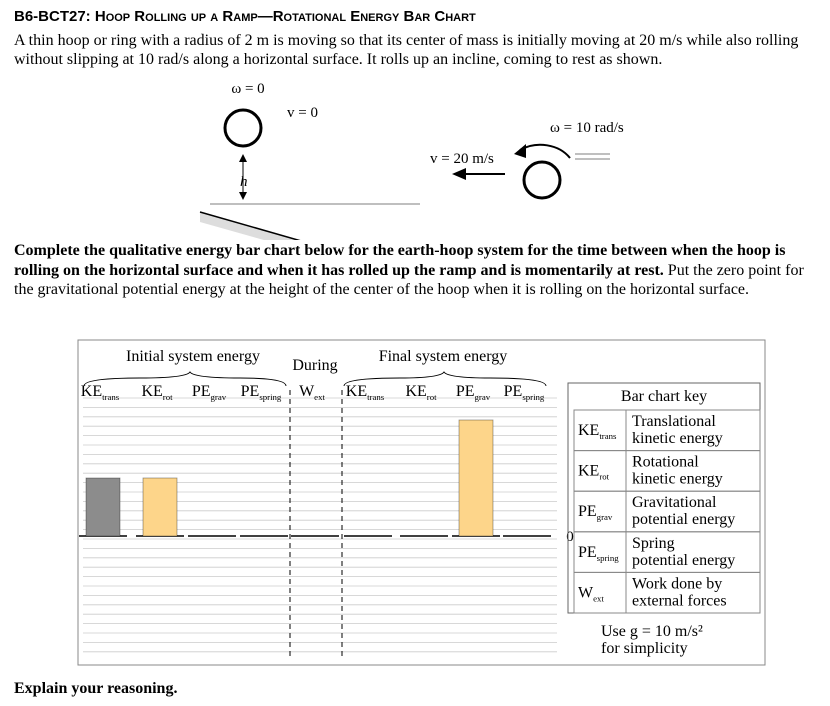  What do you see at coordinates (462, 159) in the screenshot?
I see `v-bottom: v = 20 m/s` at bounding box center [462, 159].